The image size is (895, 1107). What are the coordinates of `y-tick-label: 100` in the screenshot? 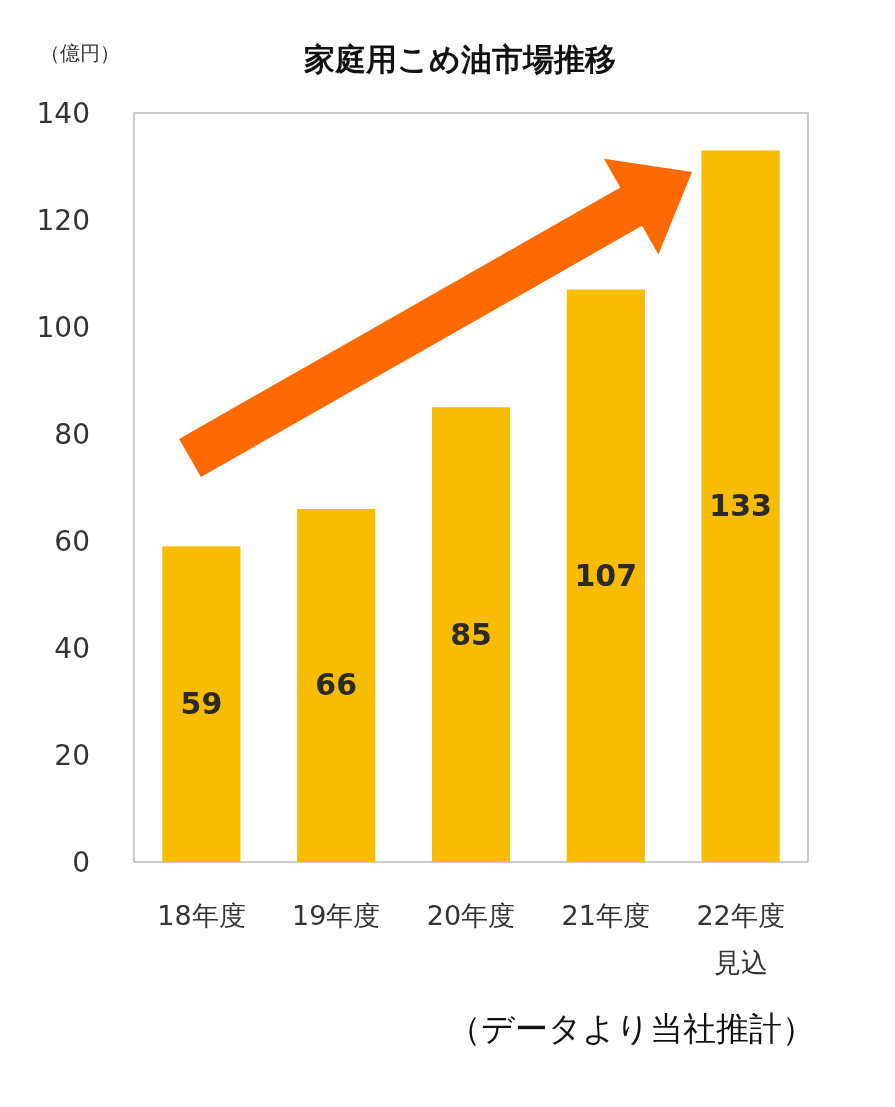 It's located at (63, 327).